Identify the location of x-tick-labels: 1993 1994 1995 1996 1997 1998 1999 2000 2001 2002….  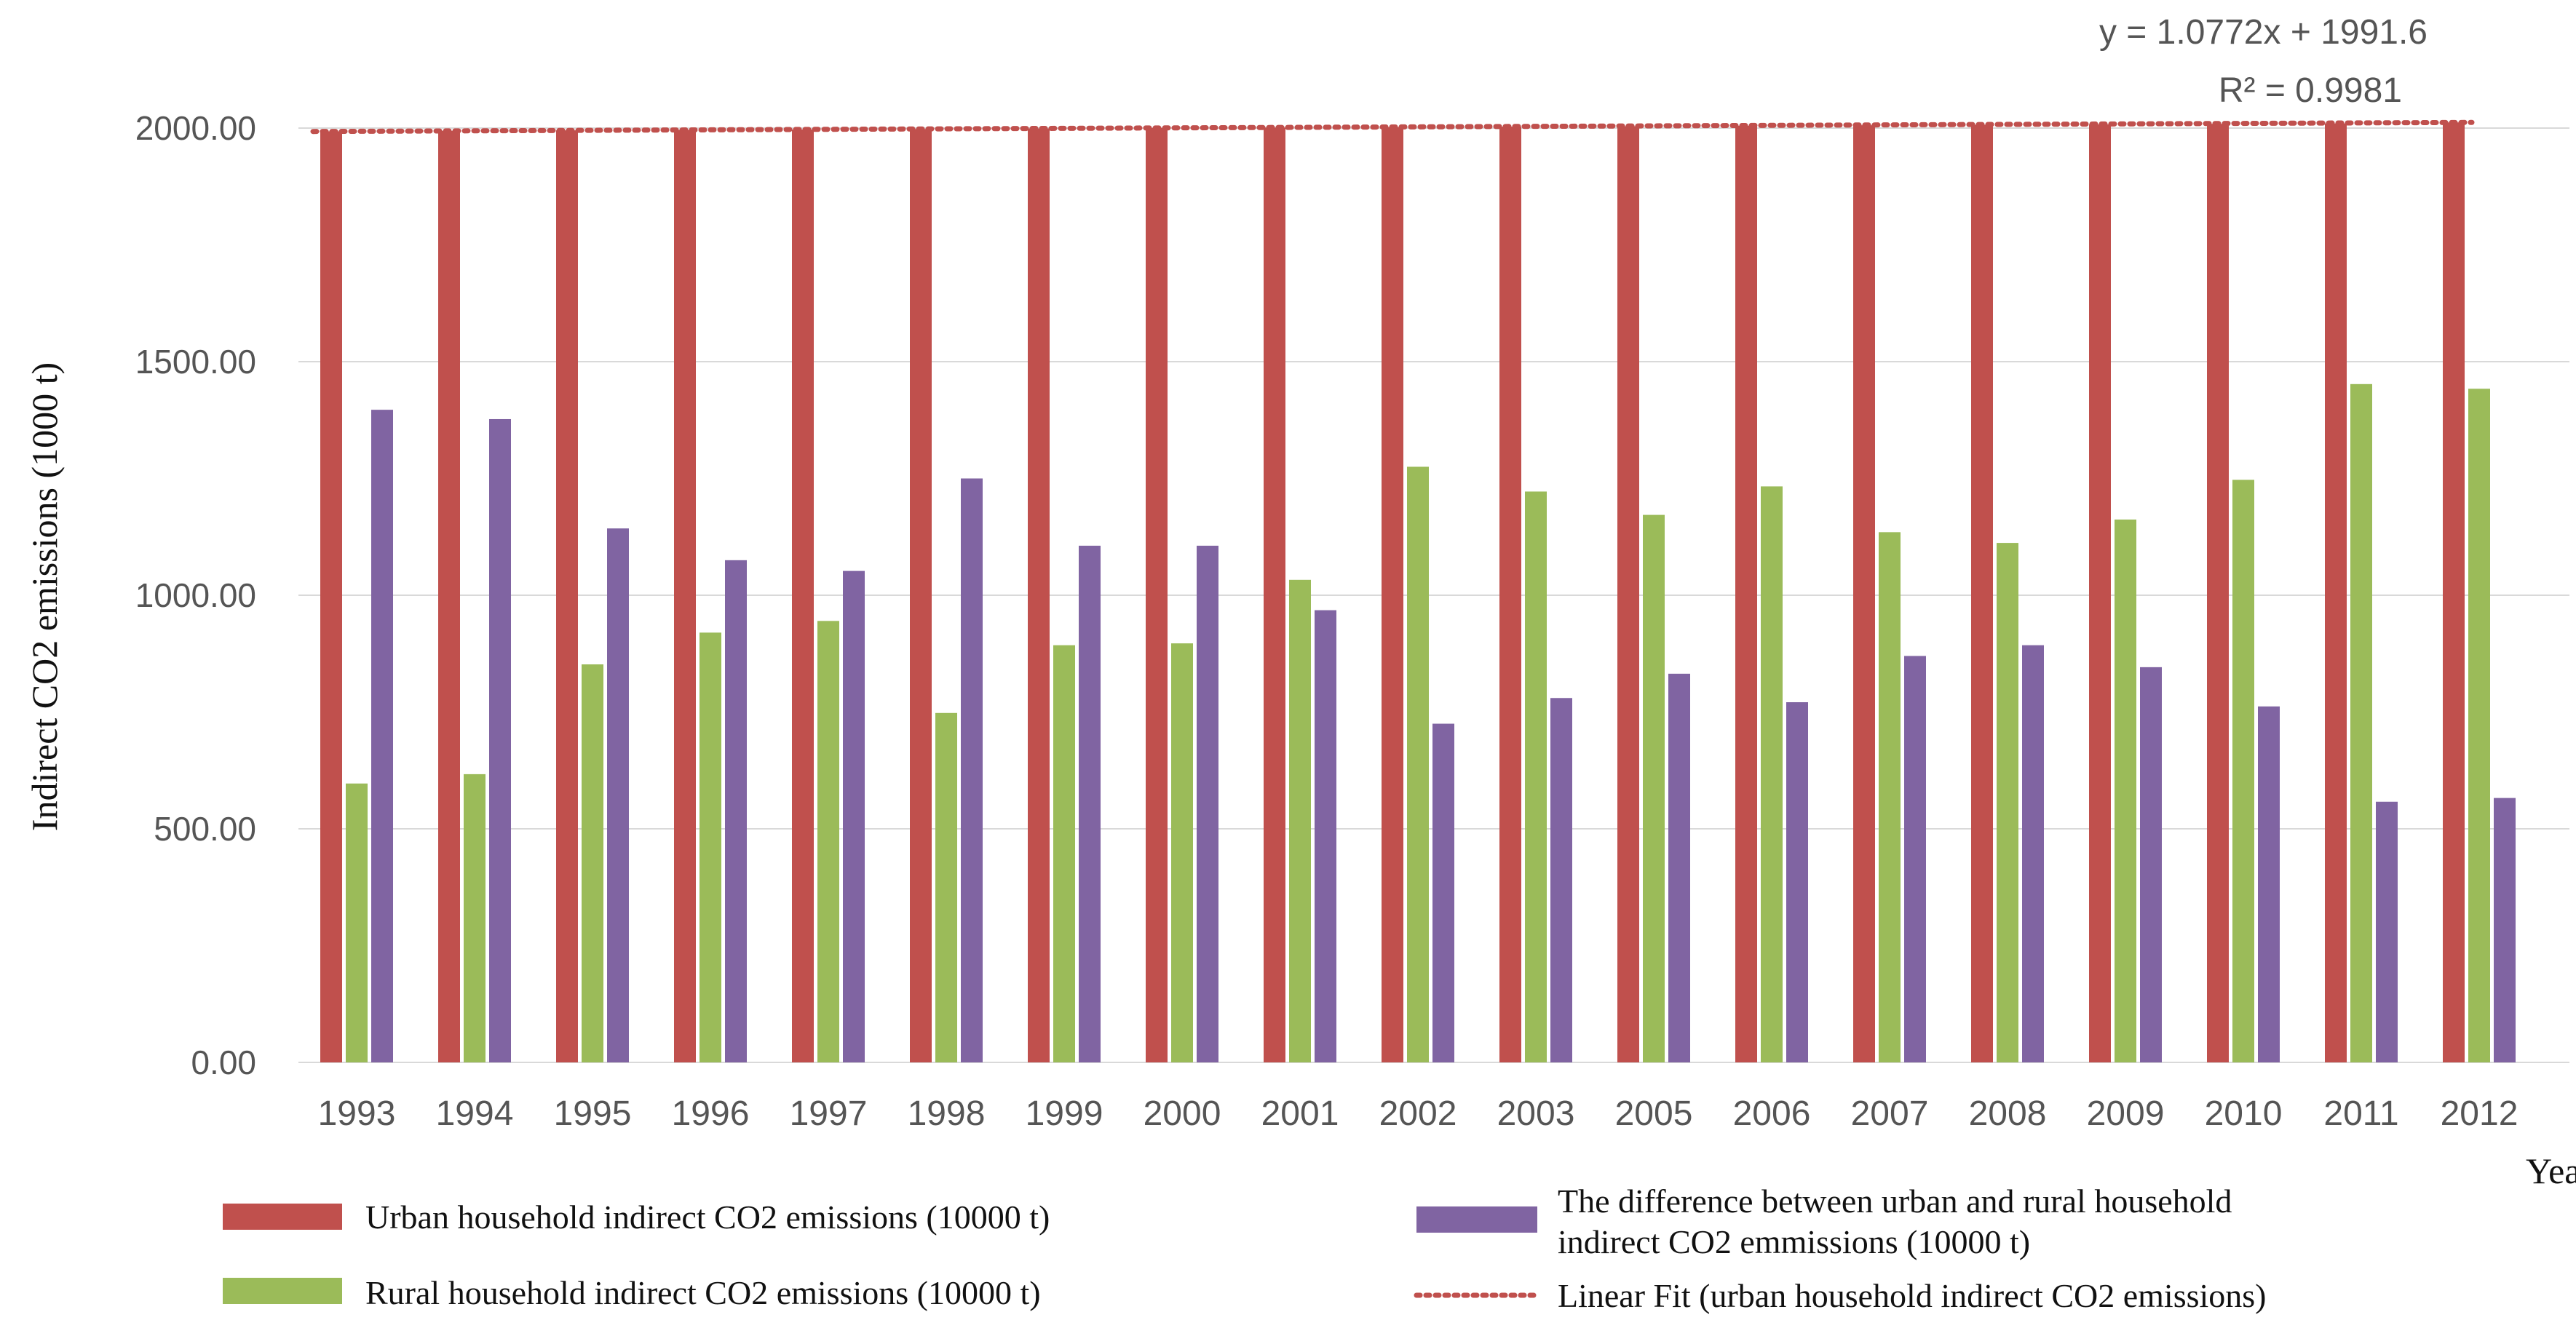
(1418, 1113).